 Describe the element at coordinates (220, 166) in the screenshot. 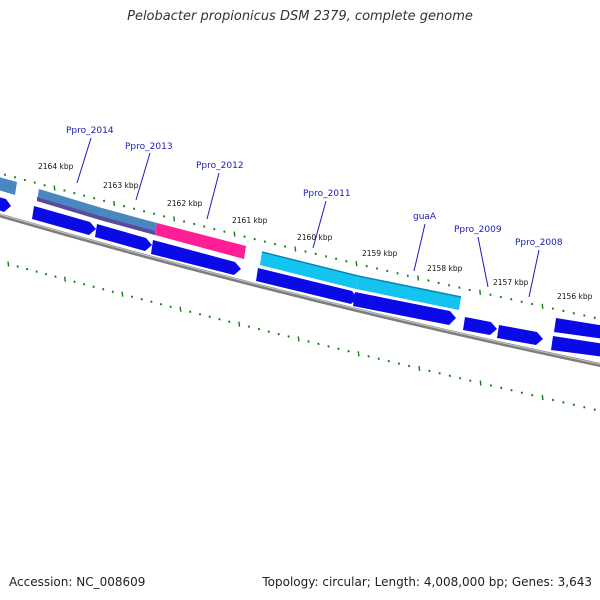

I see `gene-label-ppro-2012: Ppro_2012` at that location.